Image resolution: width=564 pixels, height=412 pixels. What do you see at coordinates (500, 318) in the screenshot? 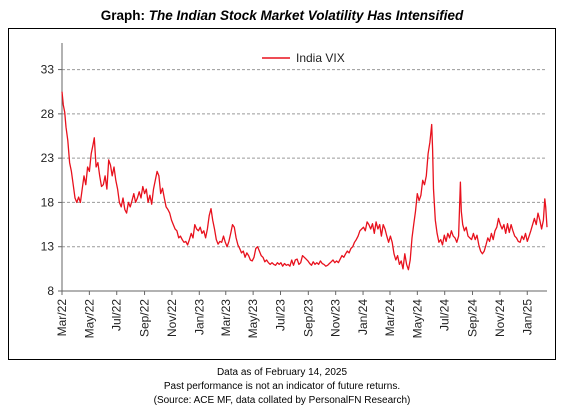
I see `x-tick-label: Nov/24` at bounding box center [500, 318].